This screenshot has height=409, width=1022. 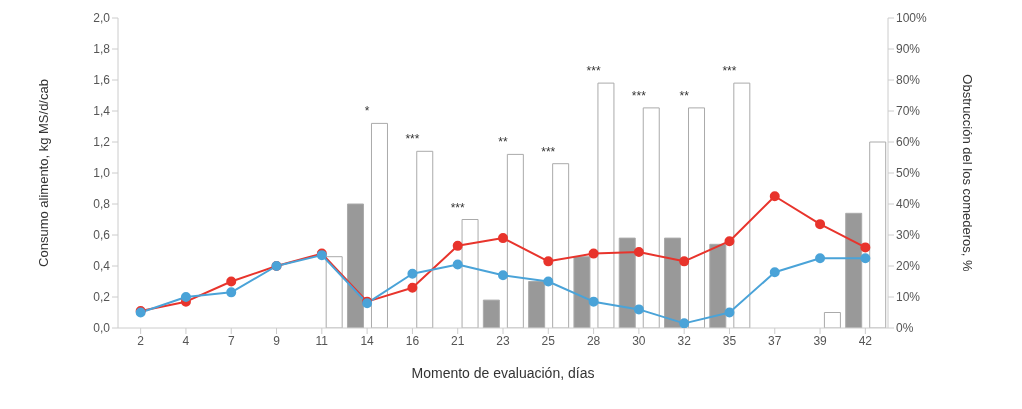 What do you see at coordinates (865, 340) in the screenshot?
I see `x-tick-label: 42` at bounding box center [865, 340].